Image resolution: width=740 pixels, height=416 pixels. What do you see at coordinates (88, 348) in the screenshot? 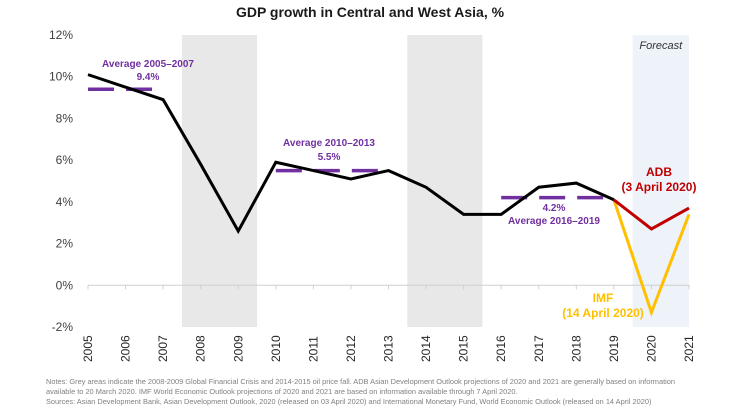
I see `x-tick-label: 2005` at bounding box center [88, 348].